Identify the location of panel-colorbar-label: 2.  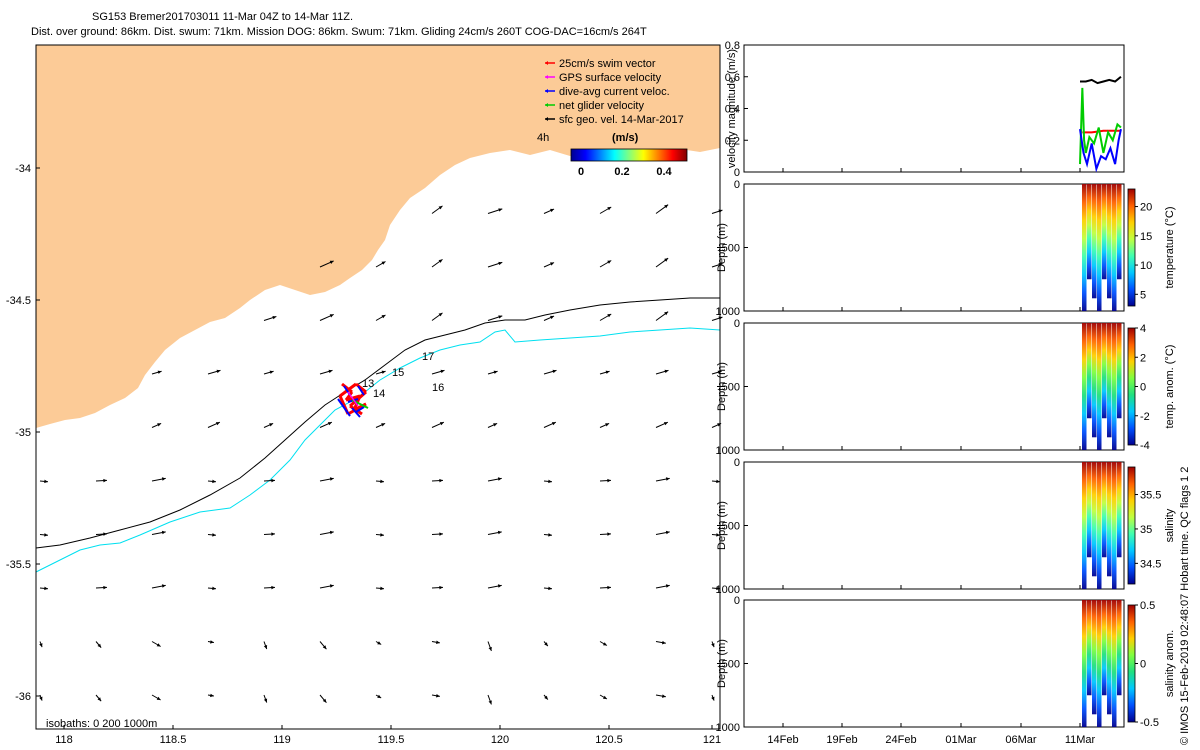
(1143, 358).